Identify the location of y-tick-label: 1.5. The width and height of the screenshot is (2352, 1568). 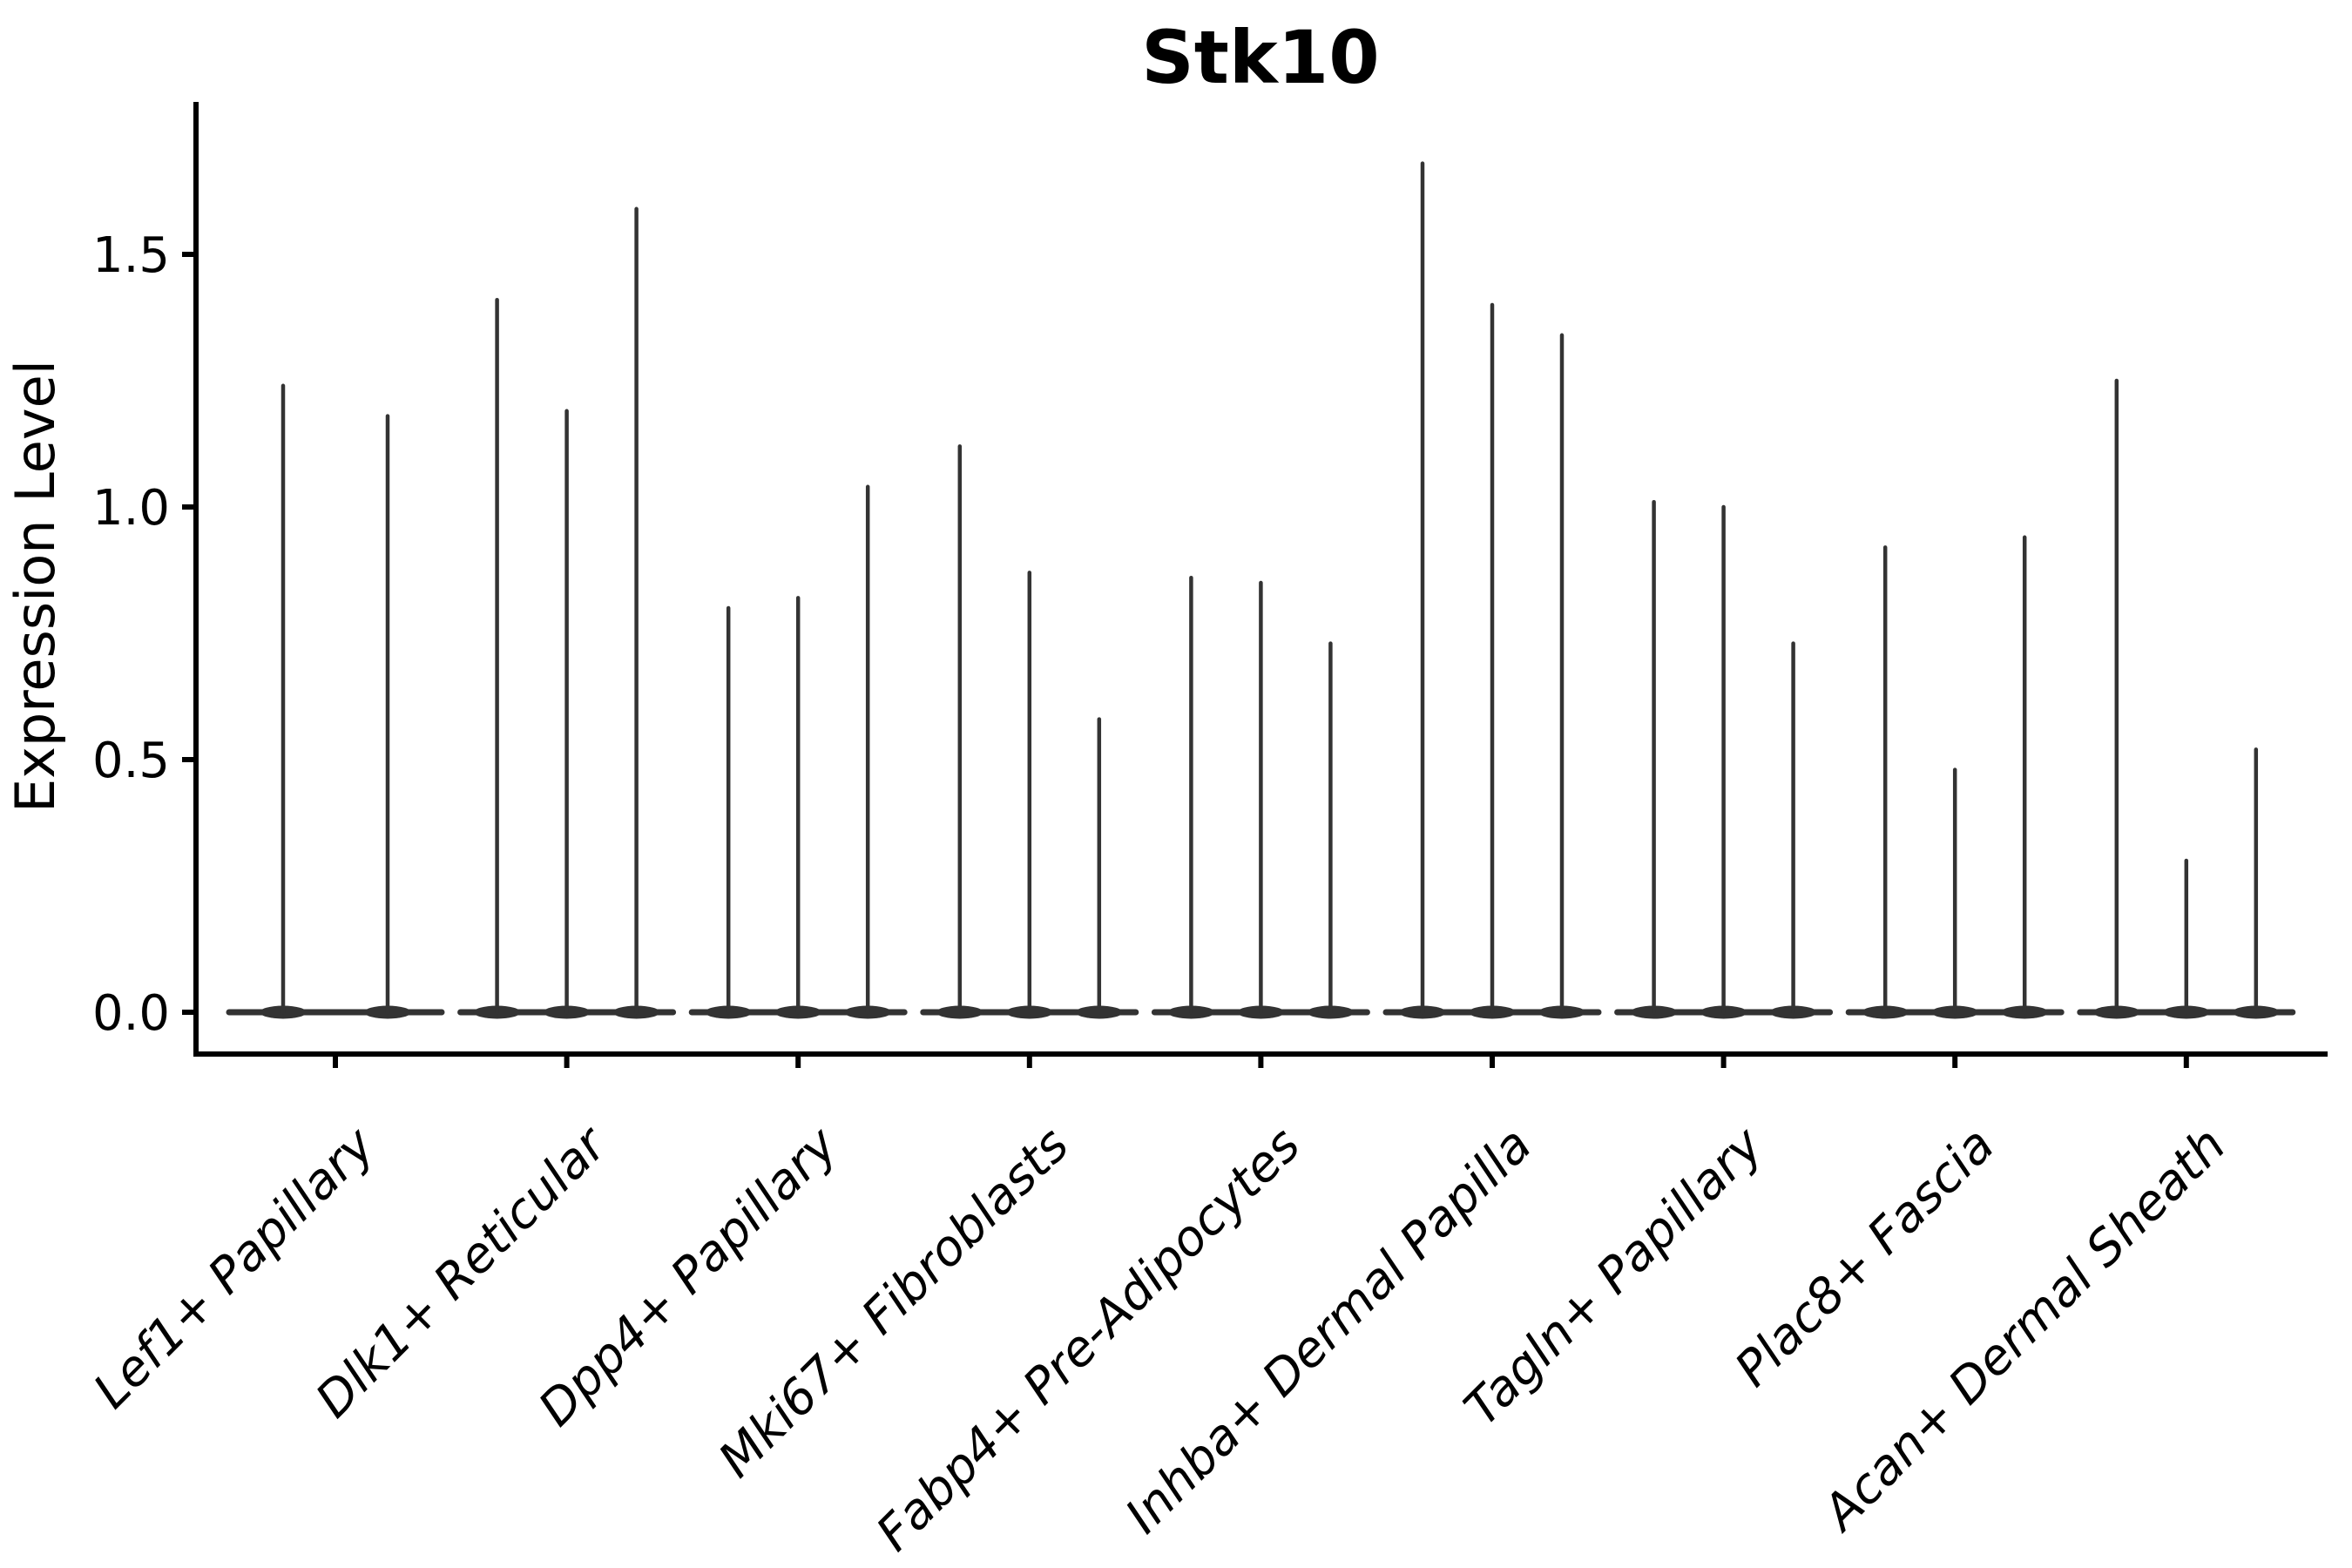
(131, 255).